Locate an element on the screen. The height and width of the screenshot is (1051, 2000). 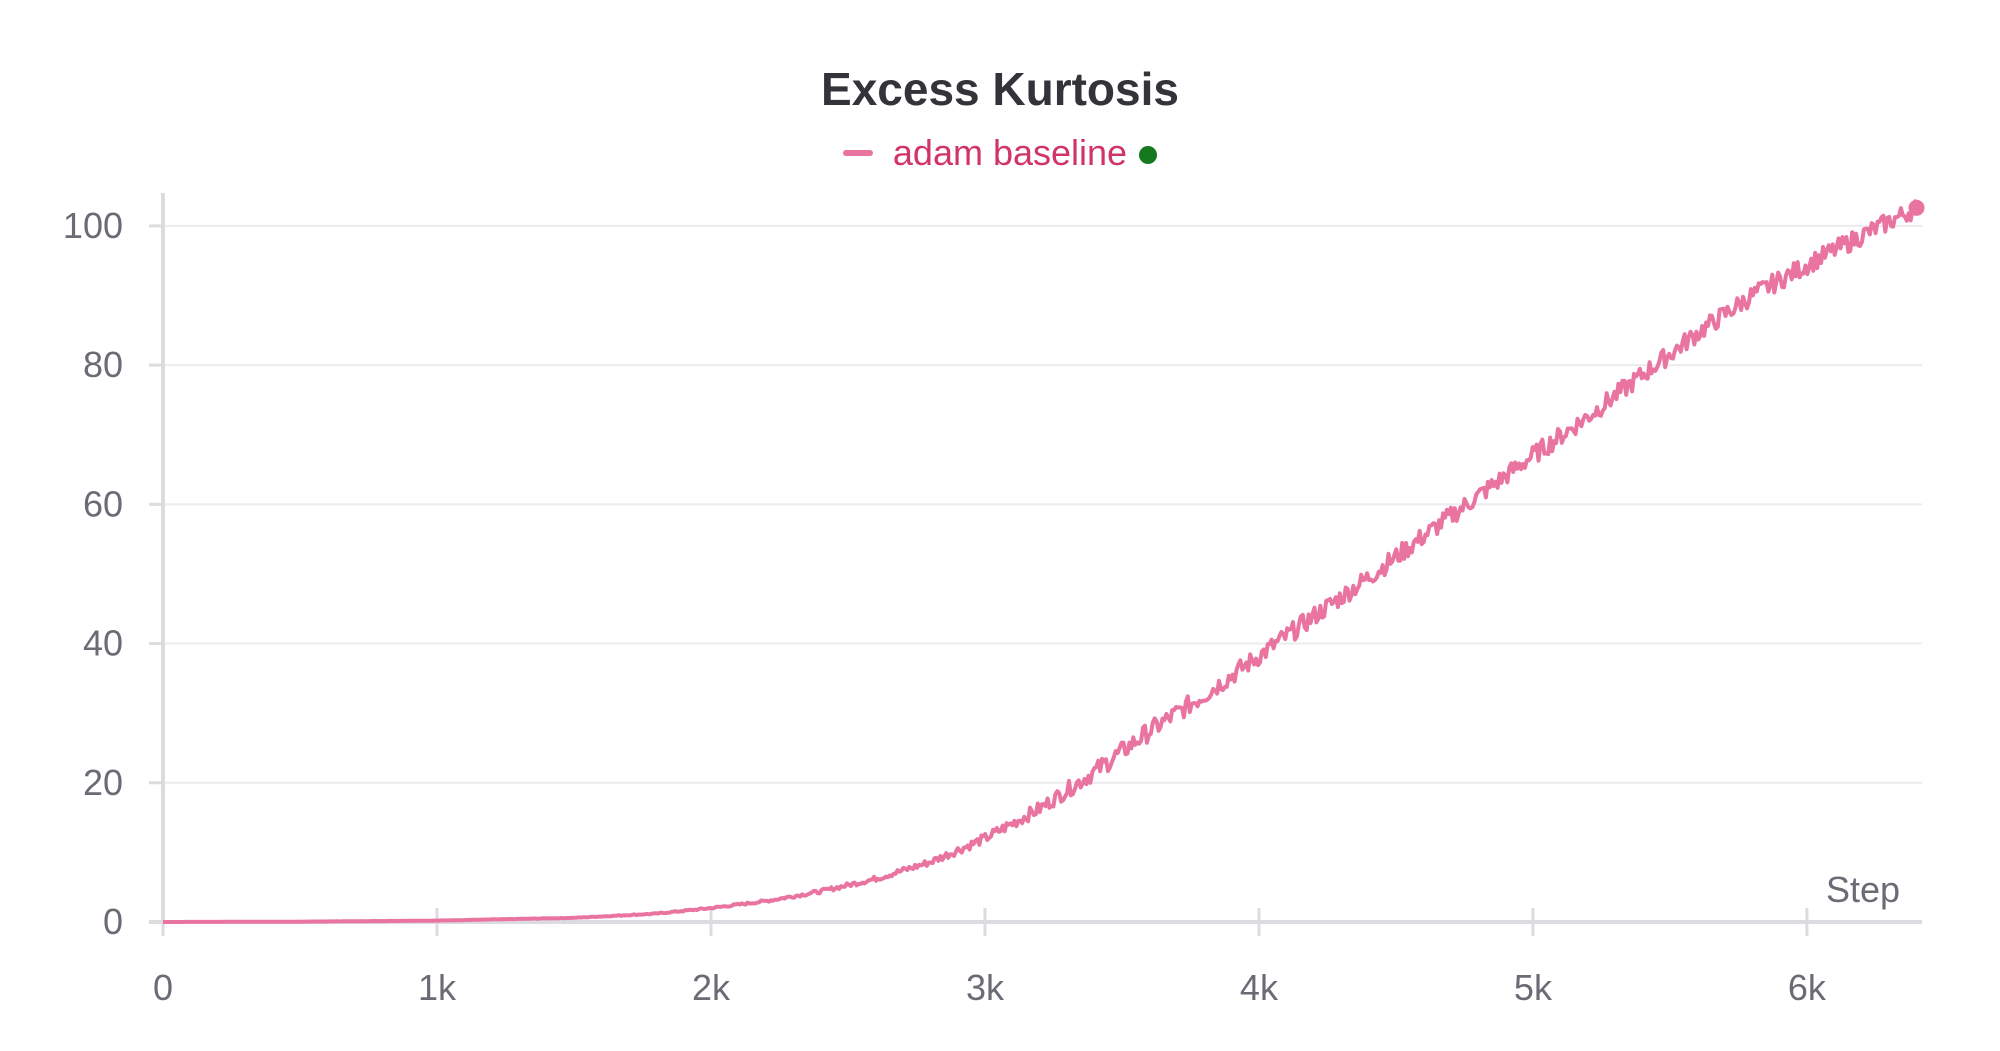
chart-title: Excess Kurtosis is located at coordinates (1000, 89).